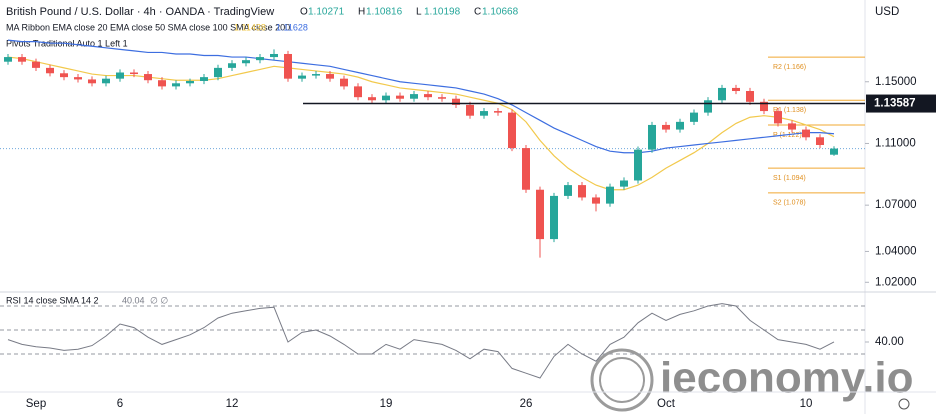  What do you see at coordinates (895, 104) in the screenshot?
I see `price-tag-label: 1.13587` at bounding box center [895, 104].